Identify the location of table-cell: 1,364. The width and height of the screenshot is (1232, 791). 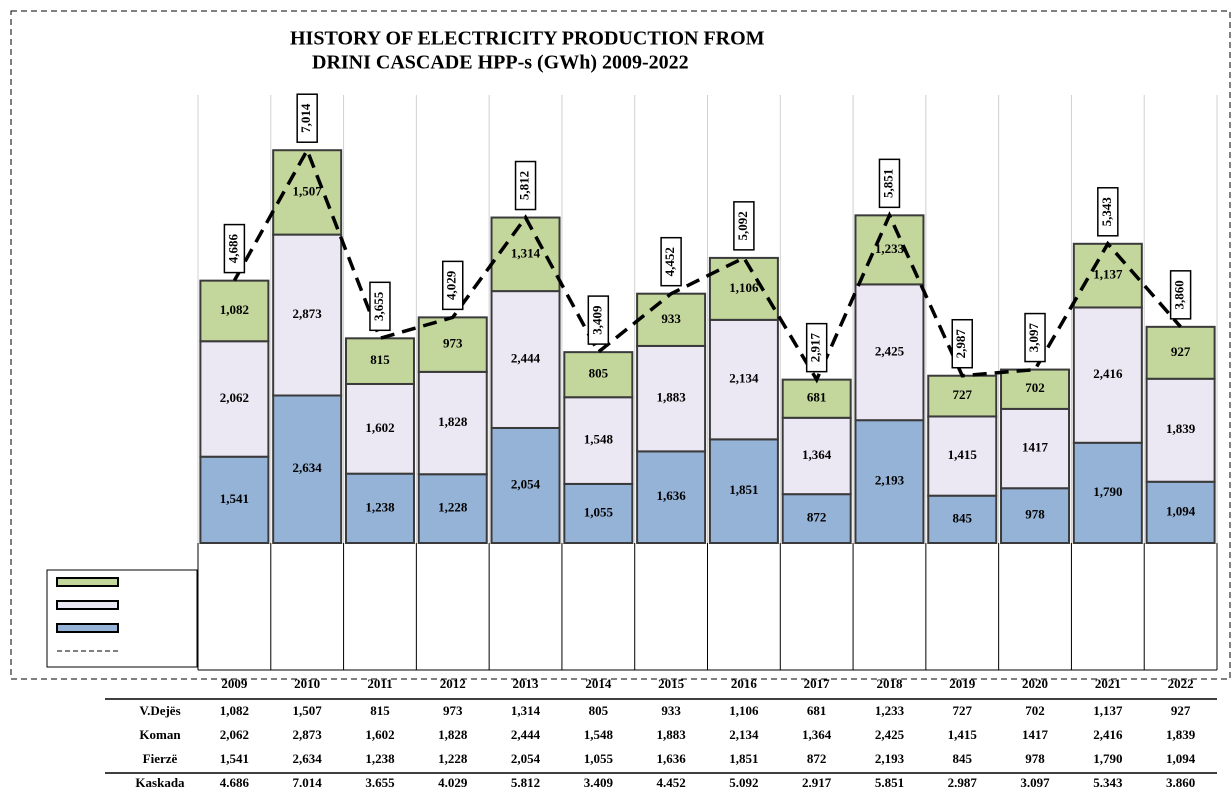
(817, 734).